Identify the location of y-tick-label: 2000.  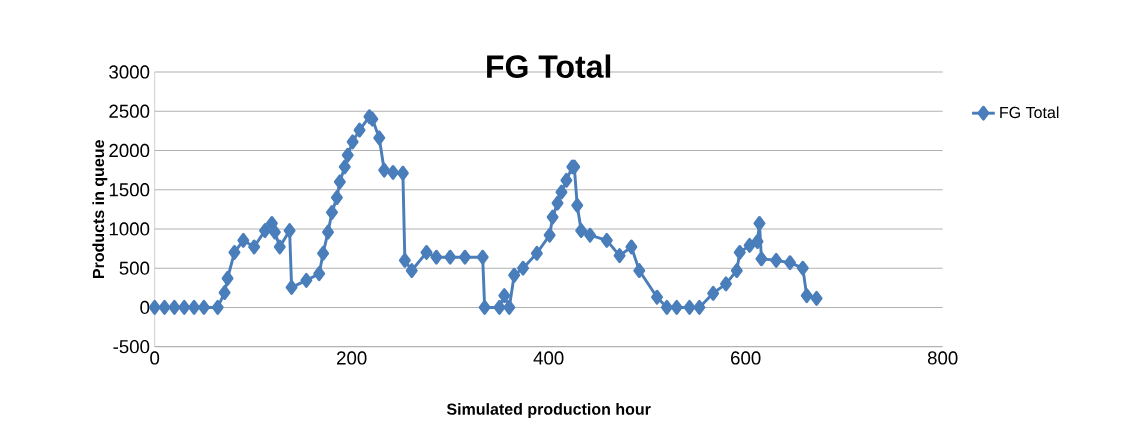
(129, 151).